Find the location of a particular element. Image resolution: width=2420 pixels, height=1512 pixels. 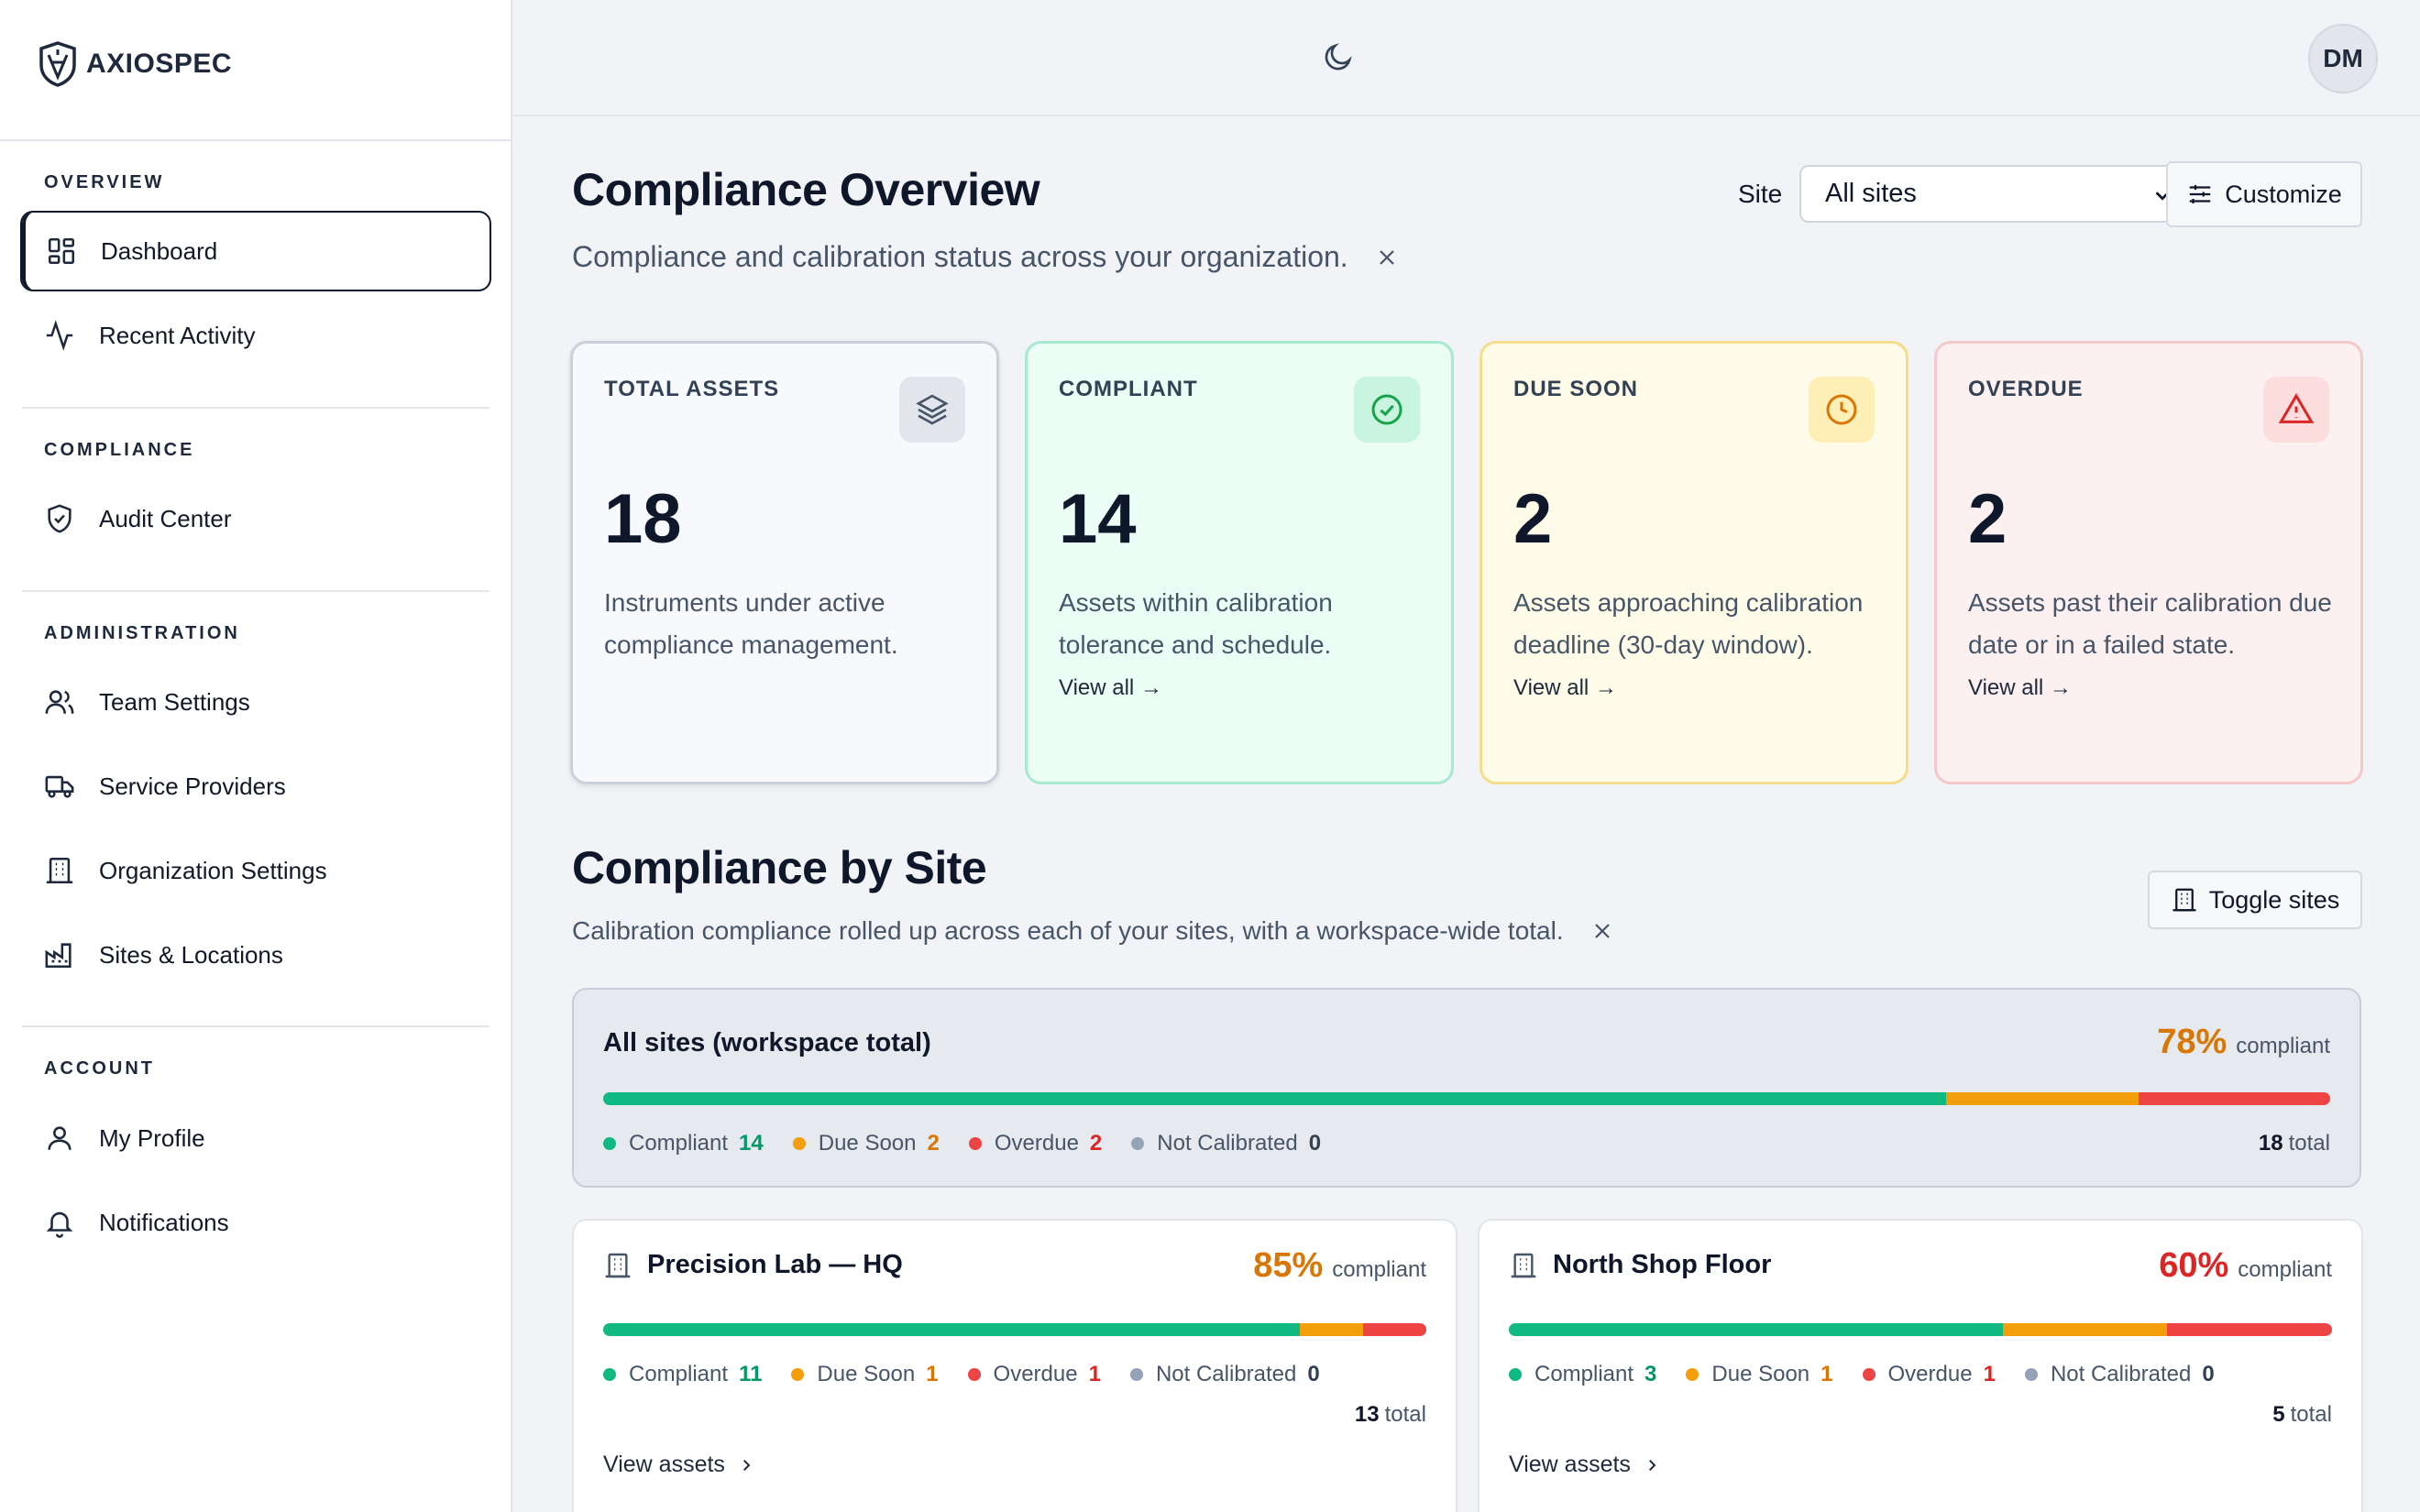

sidebar-item-label: Service Providers is located at coordinates (192, 786).